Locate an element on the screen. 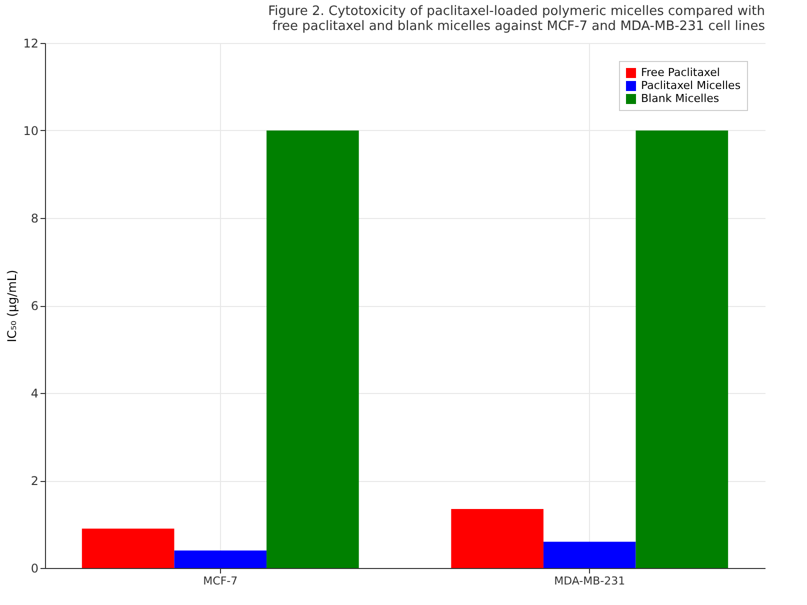 Image resolution: width=807 pixels, height=605 pixels. y-tick-label: 2 is located at coordinates (34, 481).